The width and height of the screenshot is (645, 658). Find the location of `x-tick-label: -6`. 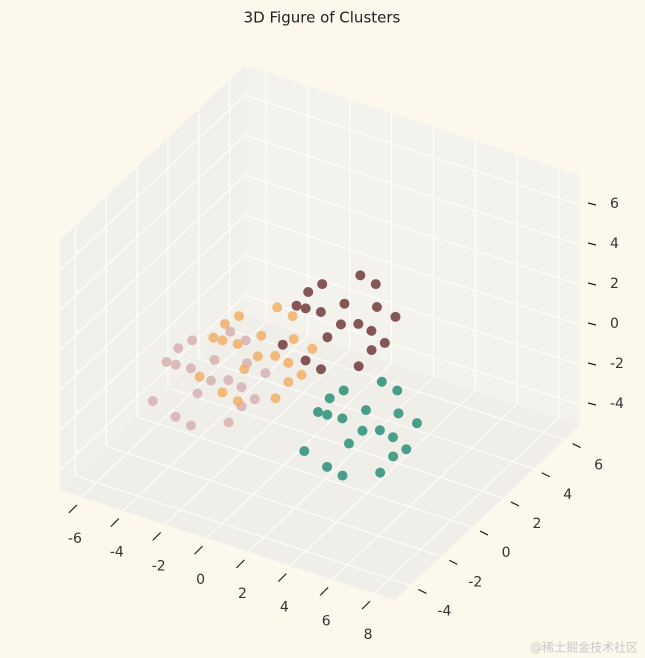

x-tick-label: -6 is located at coordinates (75, 539).